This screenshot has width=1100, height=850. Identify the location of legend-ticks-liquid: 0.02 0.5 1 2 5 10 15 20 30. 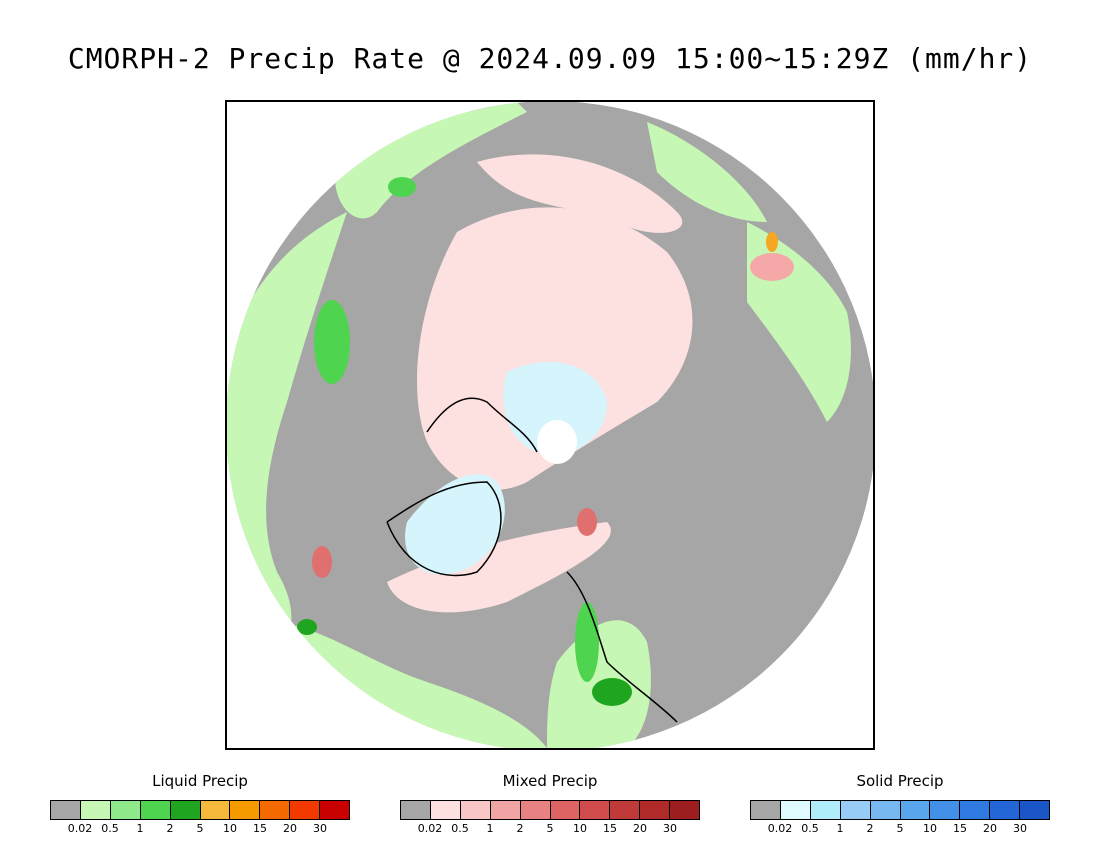
(200, 829).